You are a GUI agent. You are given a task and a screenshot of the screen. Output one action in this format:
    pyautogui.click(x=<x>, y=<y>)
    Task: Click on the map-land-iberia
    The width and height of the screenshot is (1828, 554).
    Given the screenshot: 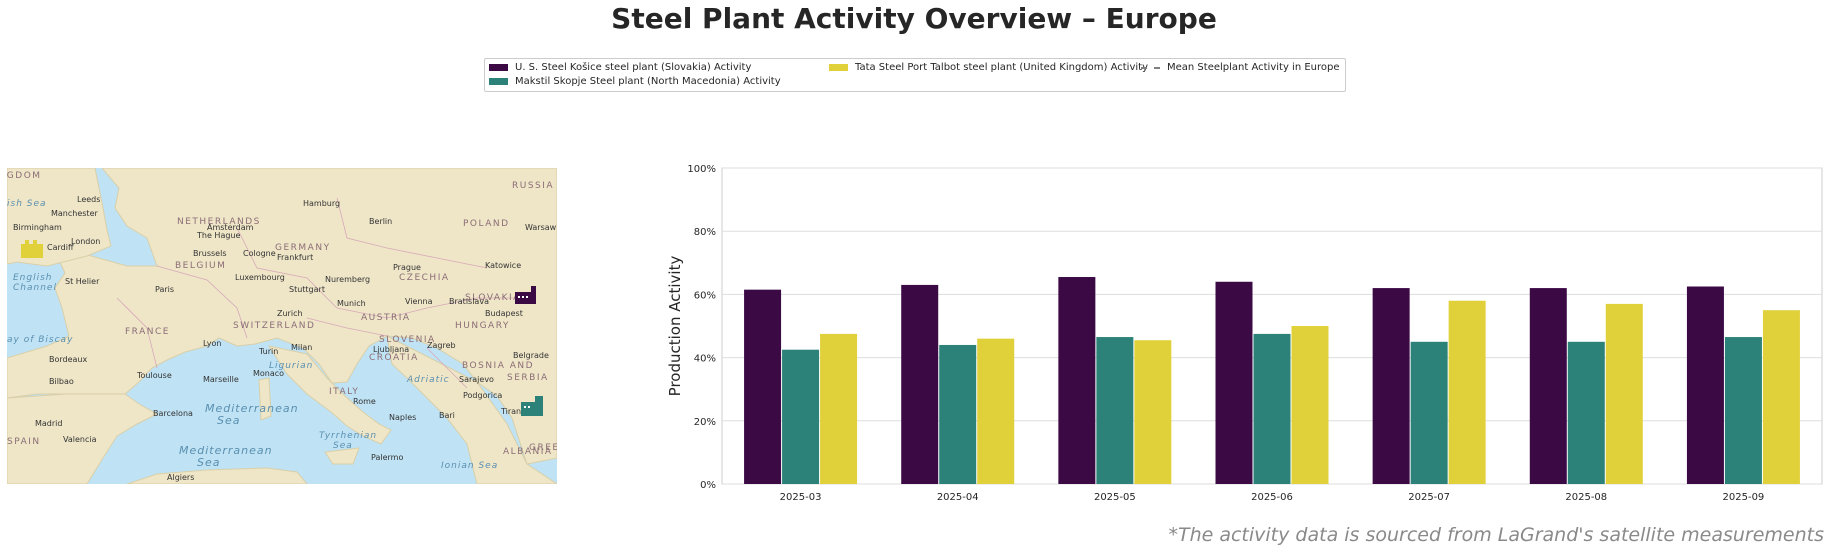 What is the action you would take?
    pyautogui.click(x=83, y=438)
    